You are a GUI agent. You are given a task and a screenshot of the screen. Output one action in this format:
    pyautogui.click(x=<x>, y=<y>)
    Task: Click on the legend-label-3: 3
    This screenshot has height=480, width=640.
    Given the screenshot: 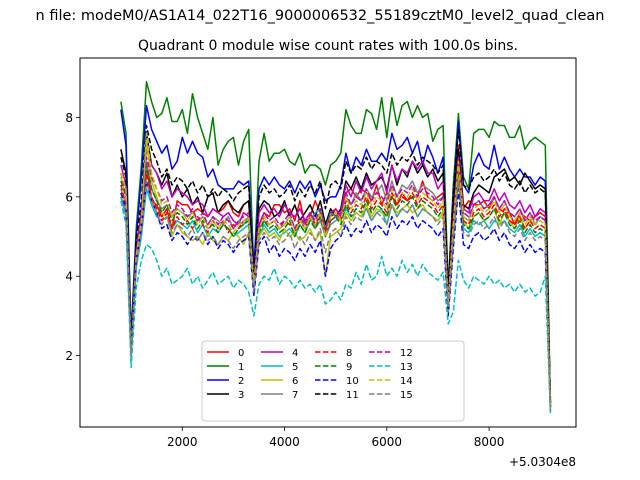 What is the action you would take?
    pyautogui.click(x=241, y=395)
    